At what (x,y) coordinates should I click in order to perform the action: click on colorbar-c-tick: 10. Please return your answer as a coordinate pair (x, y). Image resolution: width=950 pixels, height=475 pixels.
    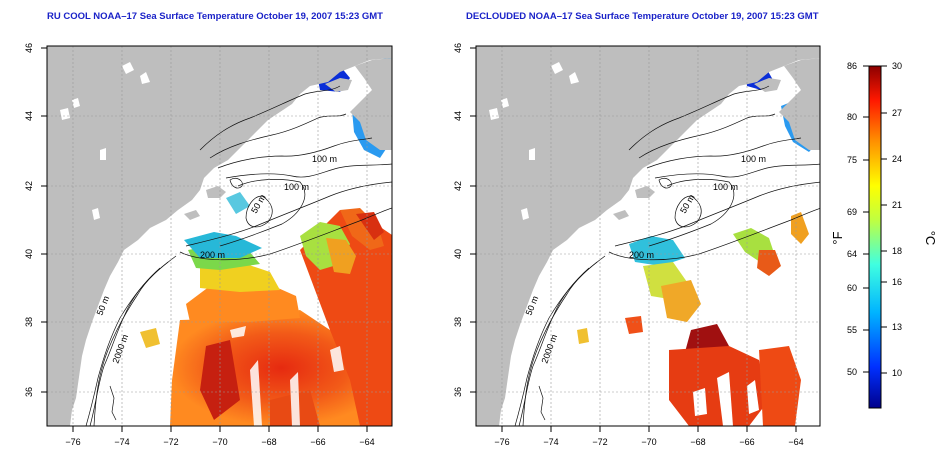
    Looking at the image, I should click on (897, 373).